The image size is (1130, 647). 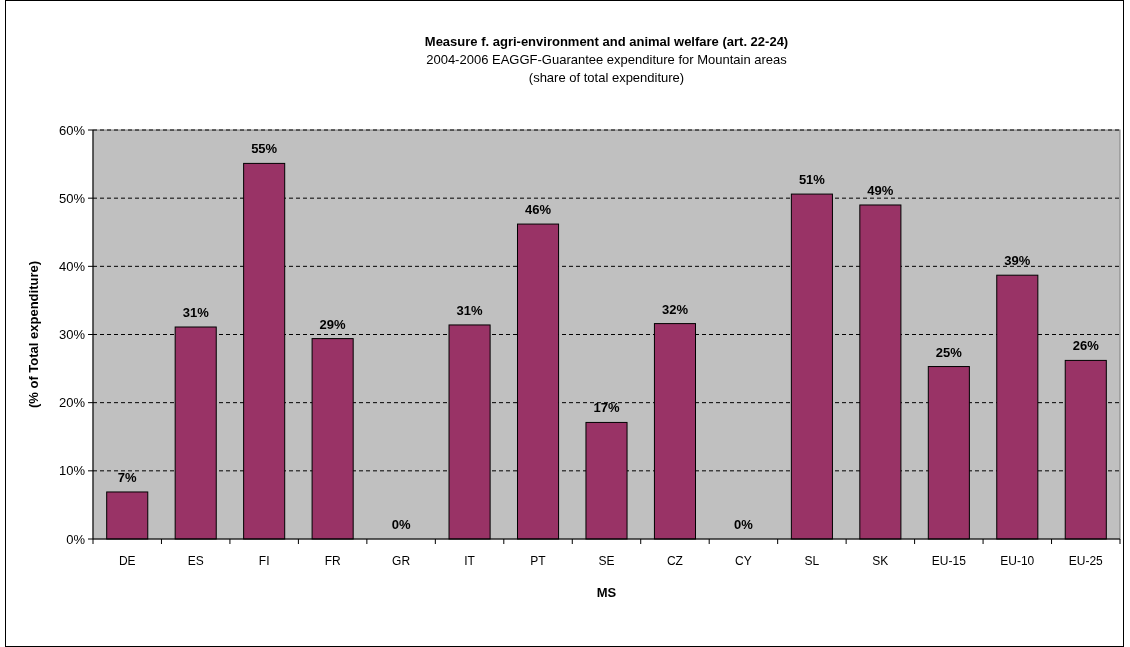 What do you see at coordinates (812, 180) in the screenshot?
I see `data-label: 51%` at bounding box center [812, 180].